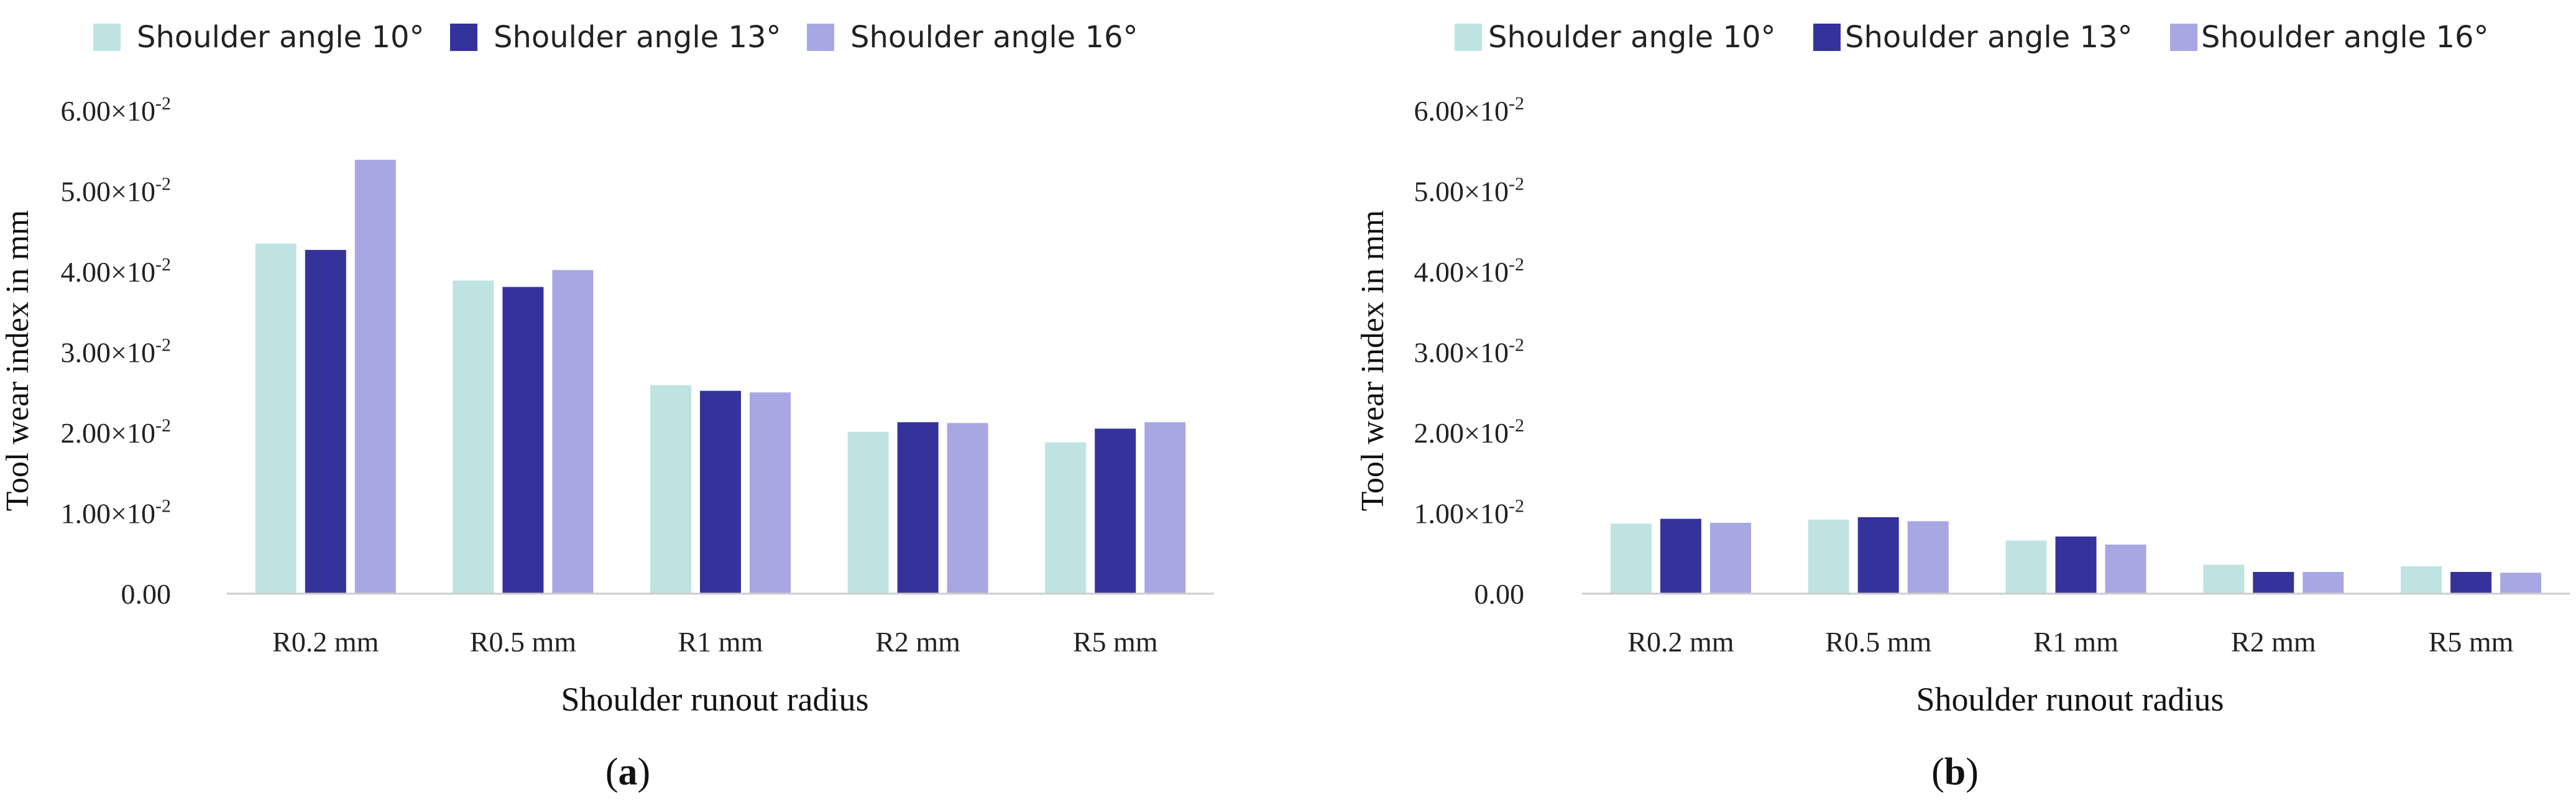 This screenshot has width=2576, height=810. I want to click on panel-label: (a), so click(627, 772).